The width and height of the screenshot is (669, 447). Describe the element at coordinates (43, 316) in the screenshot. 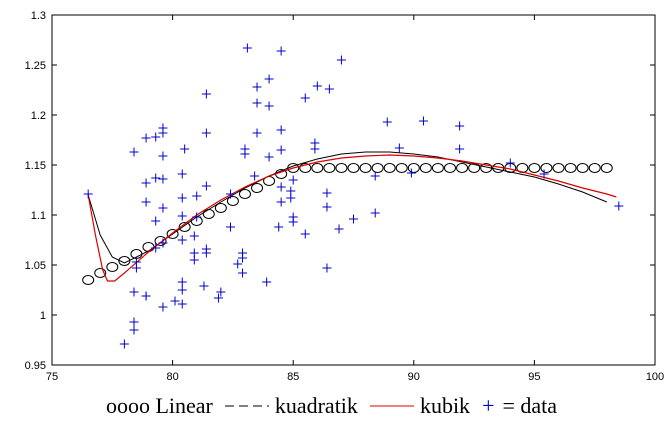

I see `y-tick-label: 1` at that location.